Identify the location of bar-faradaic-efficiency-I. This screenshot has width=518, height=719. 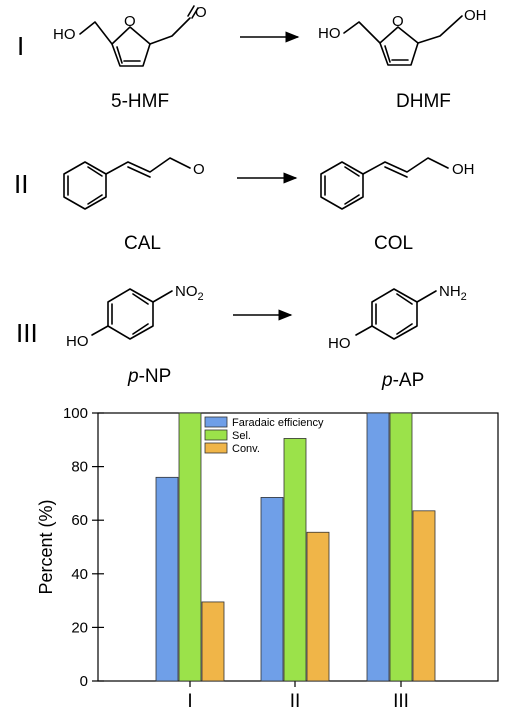
(167, 579).